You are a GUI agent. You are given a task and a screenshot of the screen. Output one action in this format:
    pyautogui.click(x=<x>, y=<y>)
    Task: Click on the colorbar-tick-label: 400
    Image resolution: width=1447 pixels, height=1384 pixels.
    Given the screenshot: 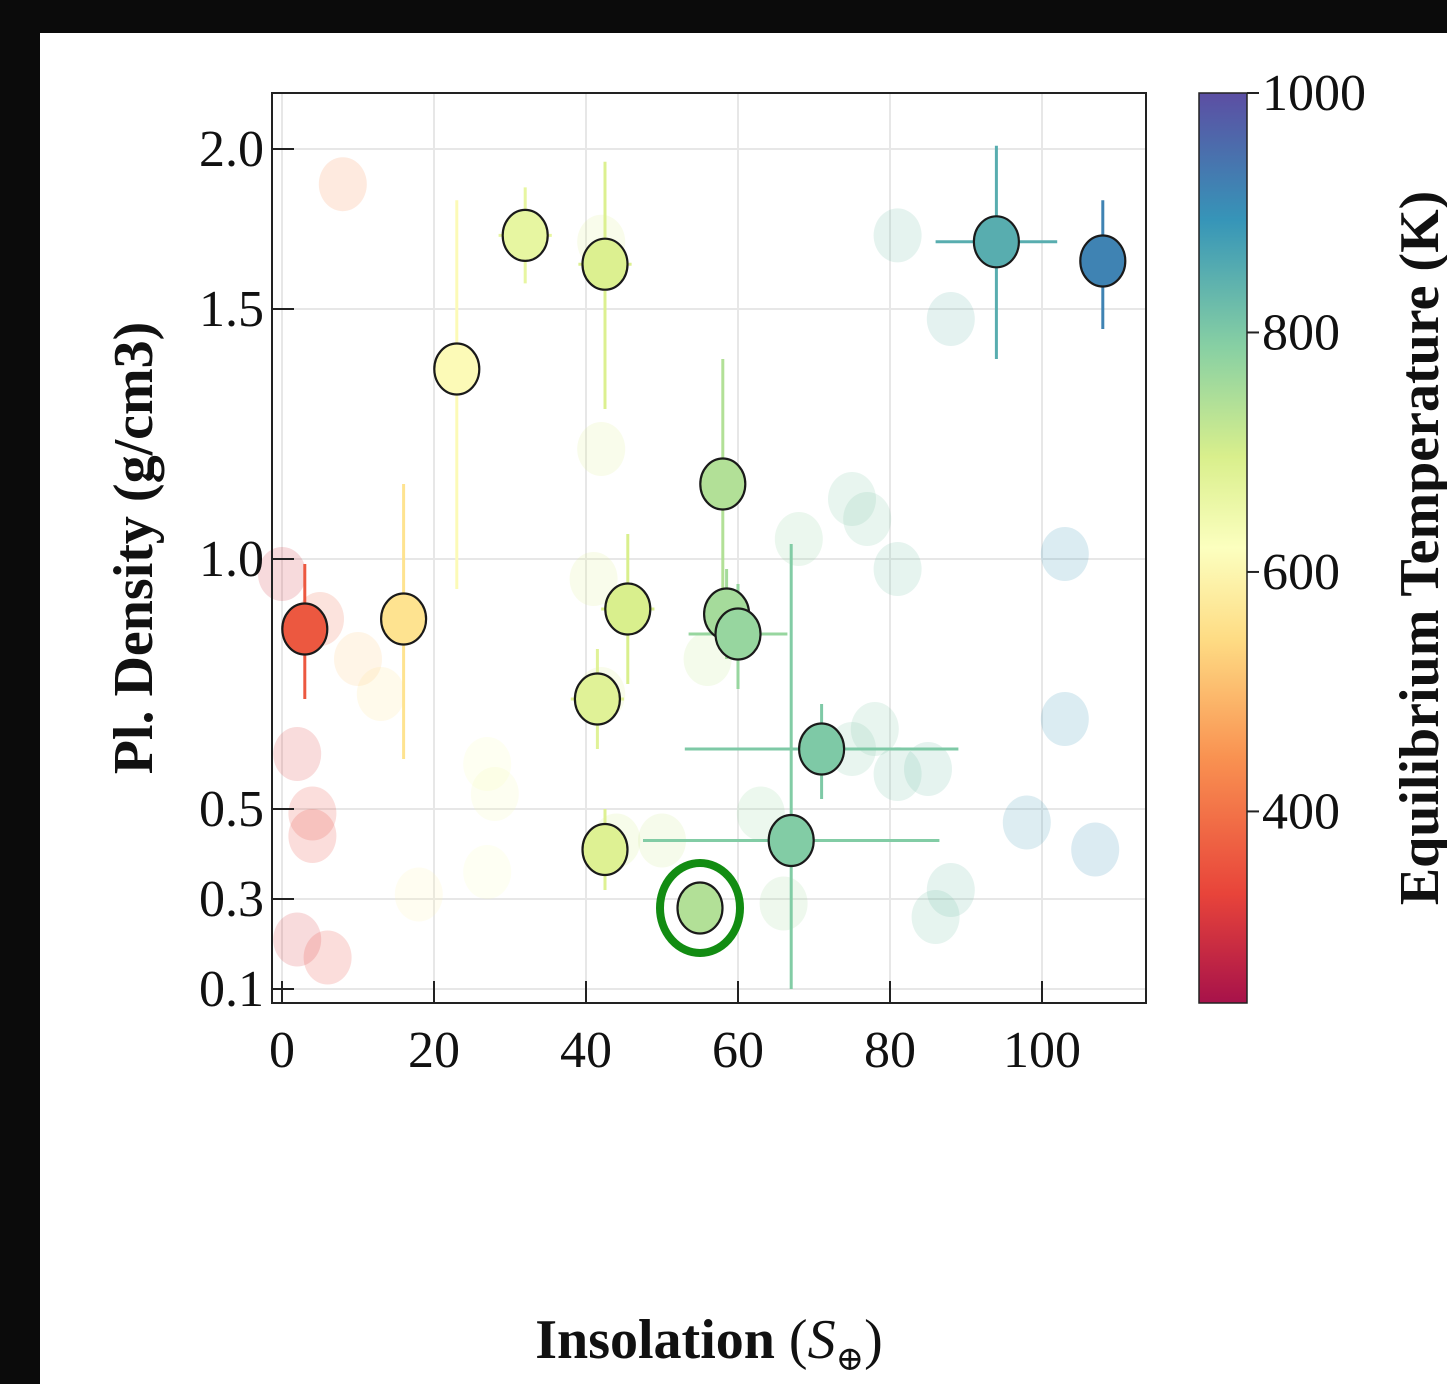 What is the action you would take?
    pyautogui.click(x=1301, y=811)
    